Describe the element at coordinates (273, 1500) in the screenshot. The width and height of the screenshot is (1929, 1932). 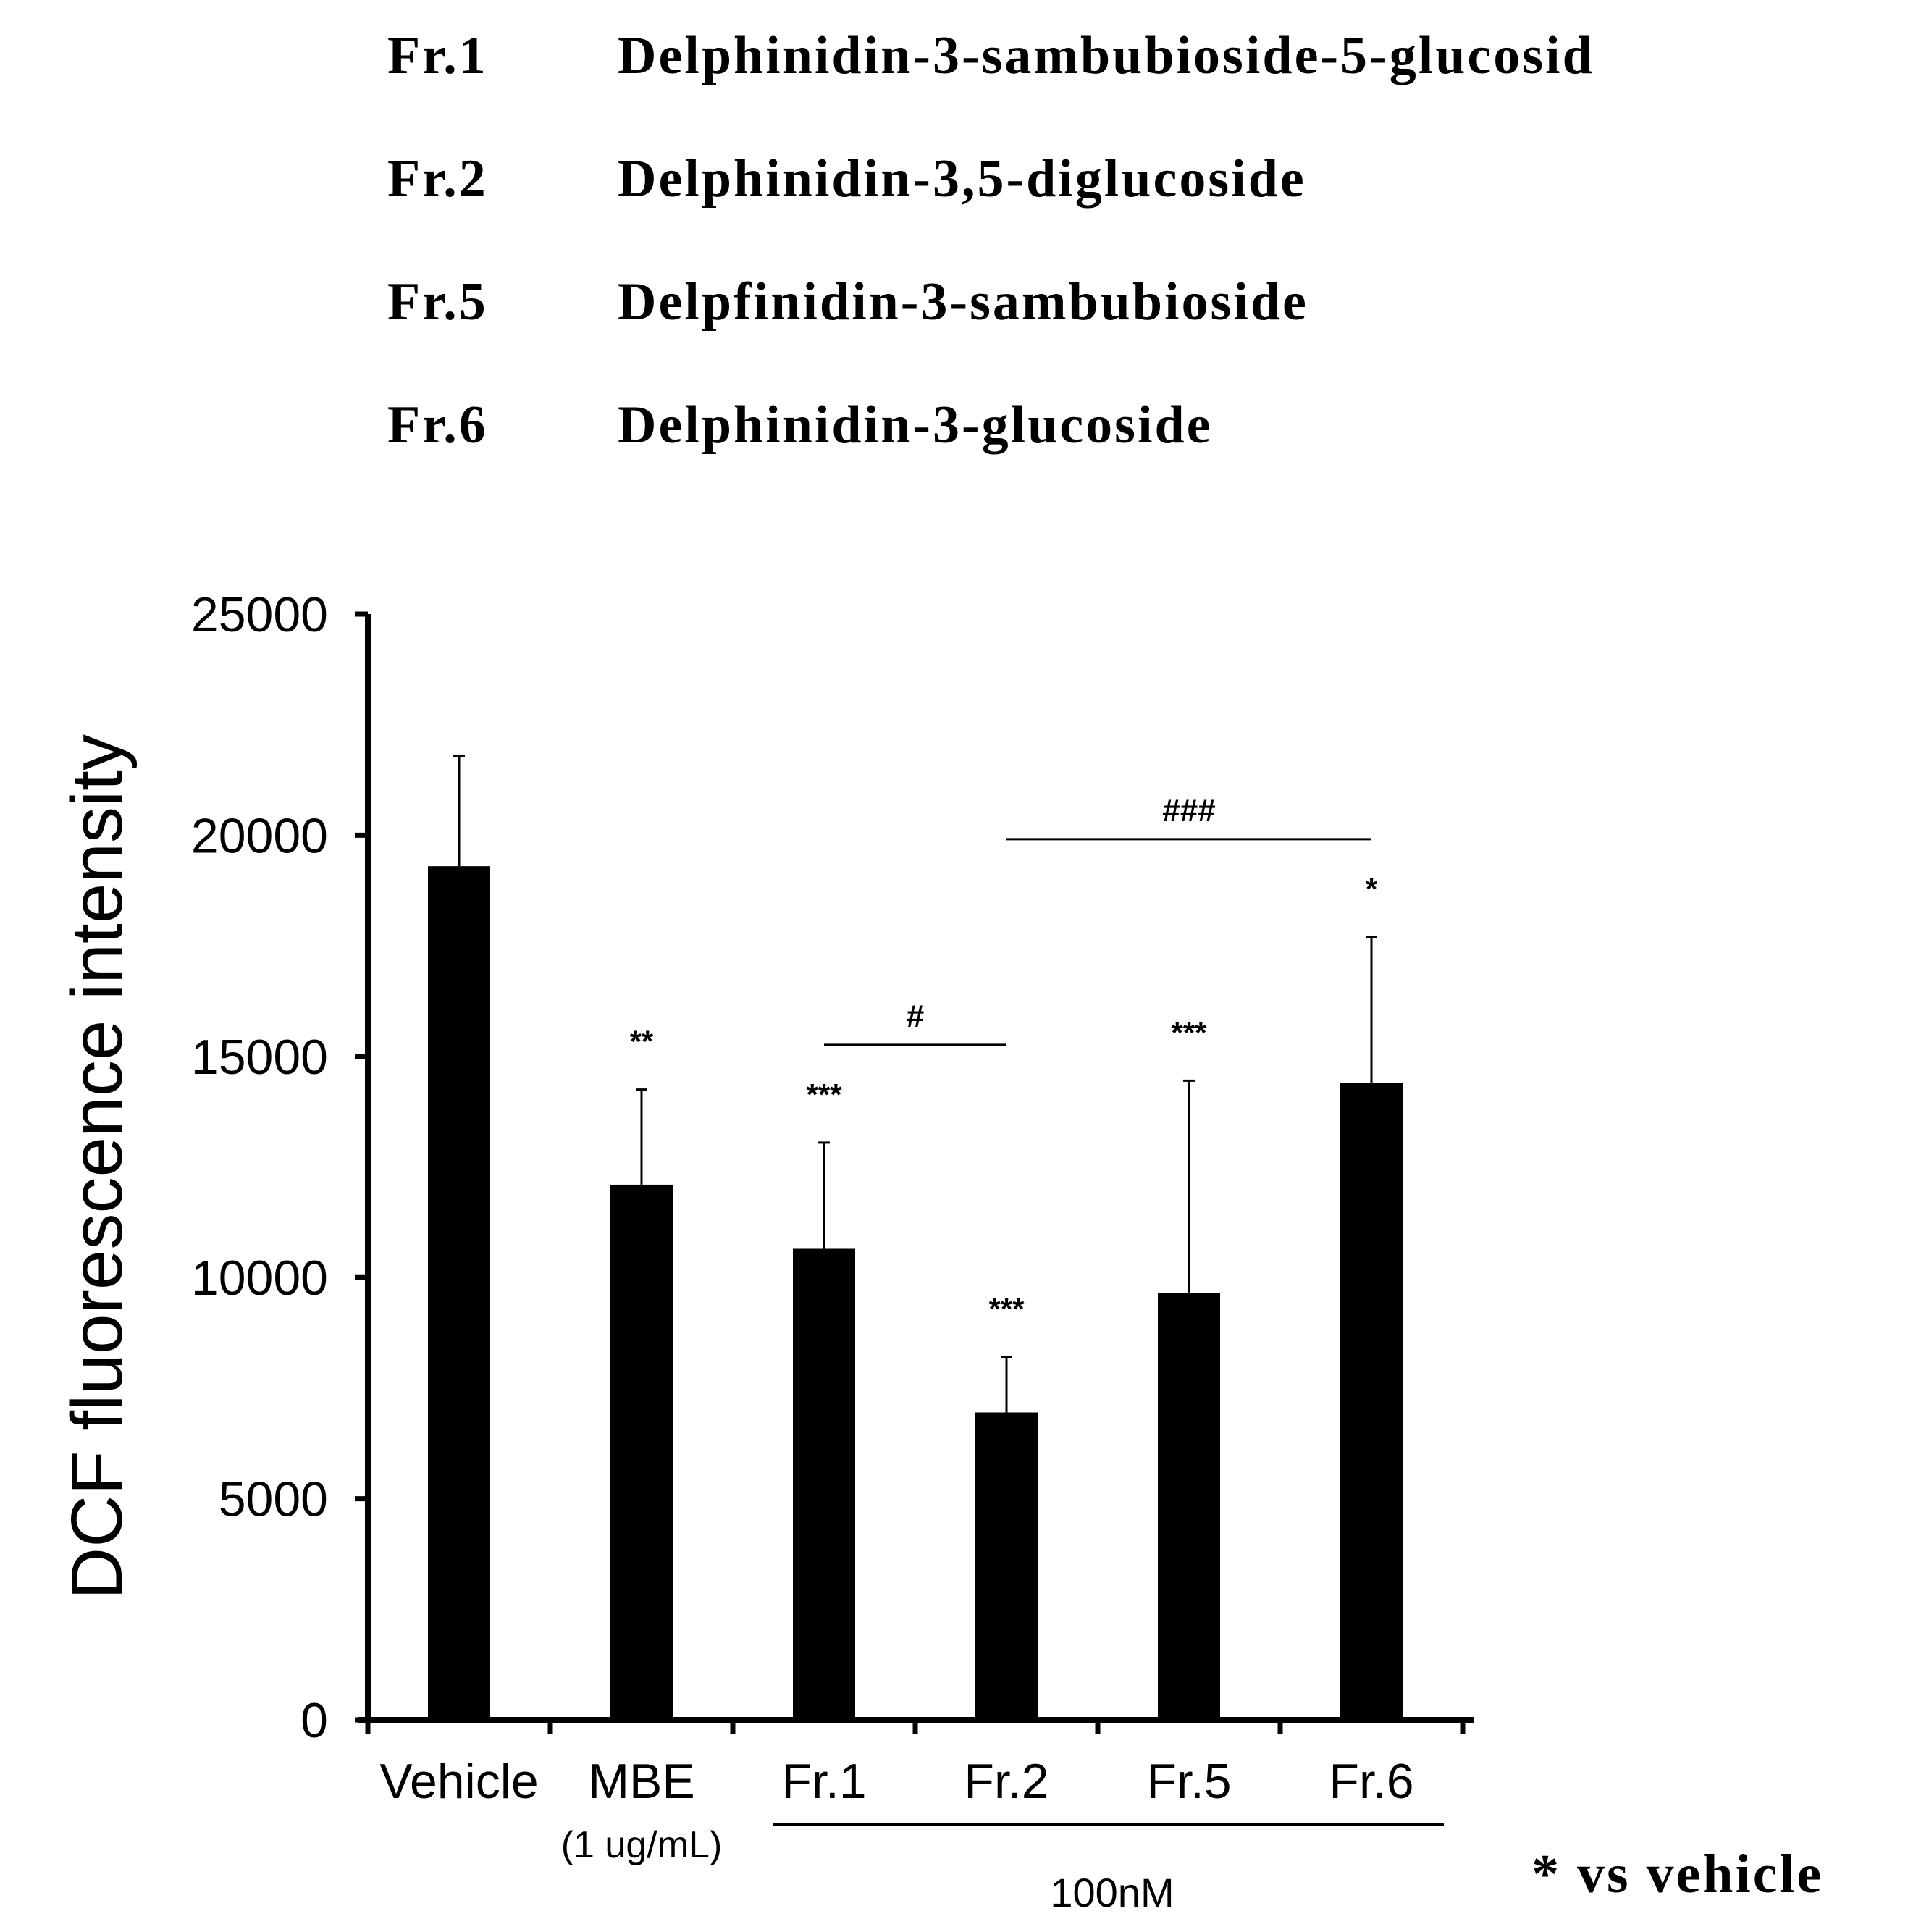
I see `y-tick-label: 5000` at that location.